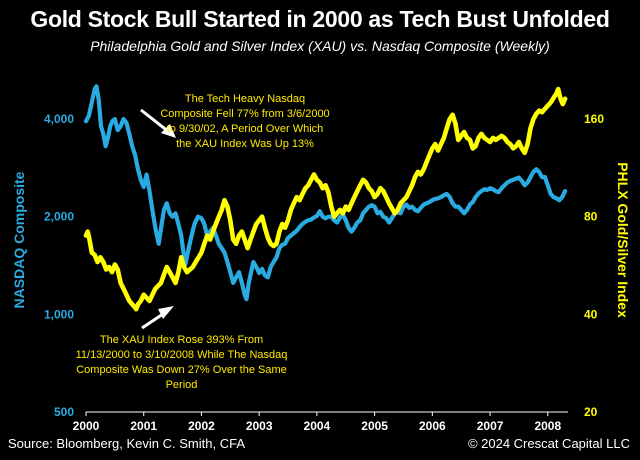 This screenshot has height=460, width=640. What do you see at coordinates (143, 426) in the screenshot?
I see `x-tick-label: 2001` at bounding box center [143, 426].